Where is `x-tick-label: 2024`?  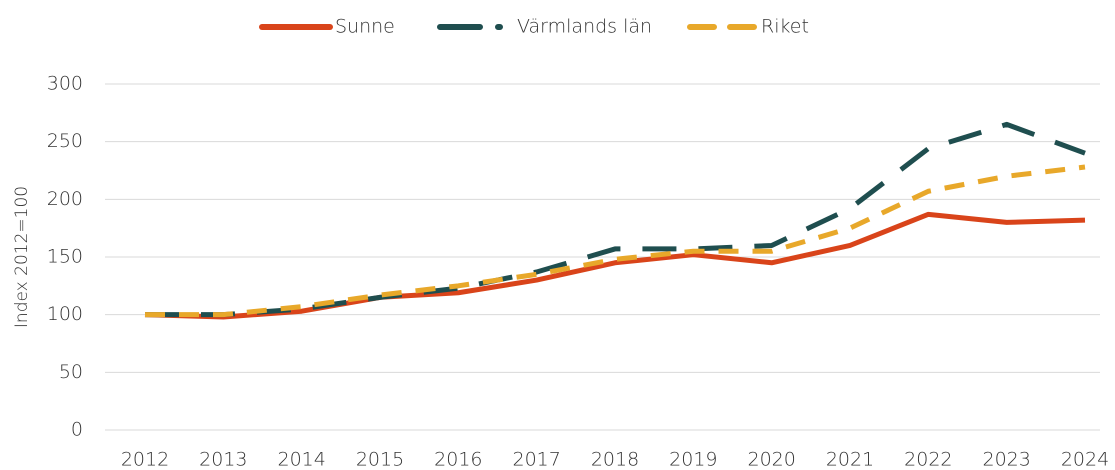
x-tick-label: 2024 is located at coordinates (1085, 459).